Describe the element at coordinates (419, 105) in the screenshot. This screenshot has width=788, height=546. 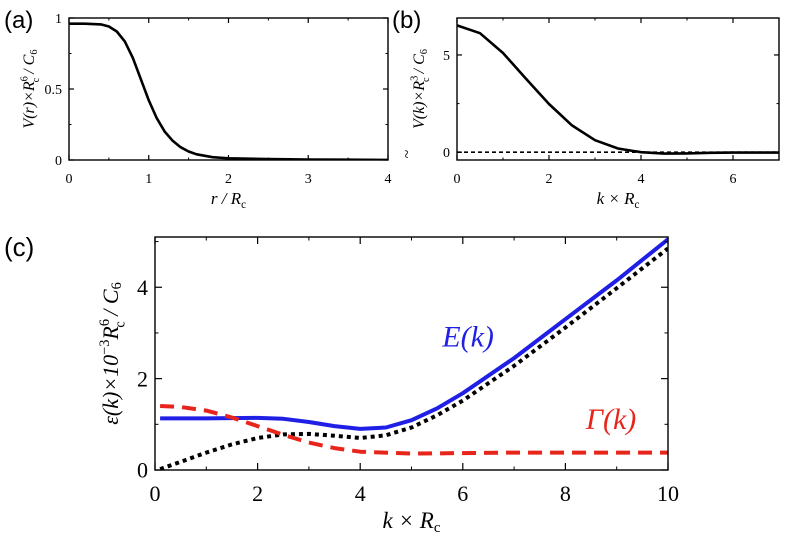
I see `y-axis-label-part: V(k)×R` at that location.